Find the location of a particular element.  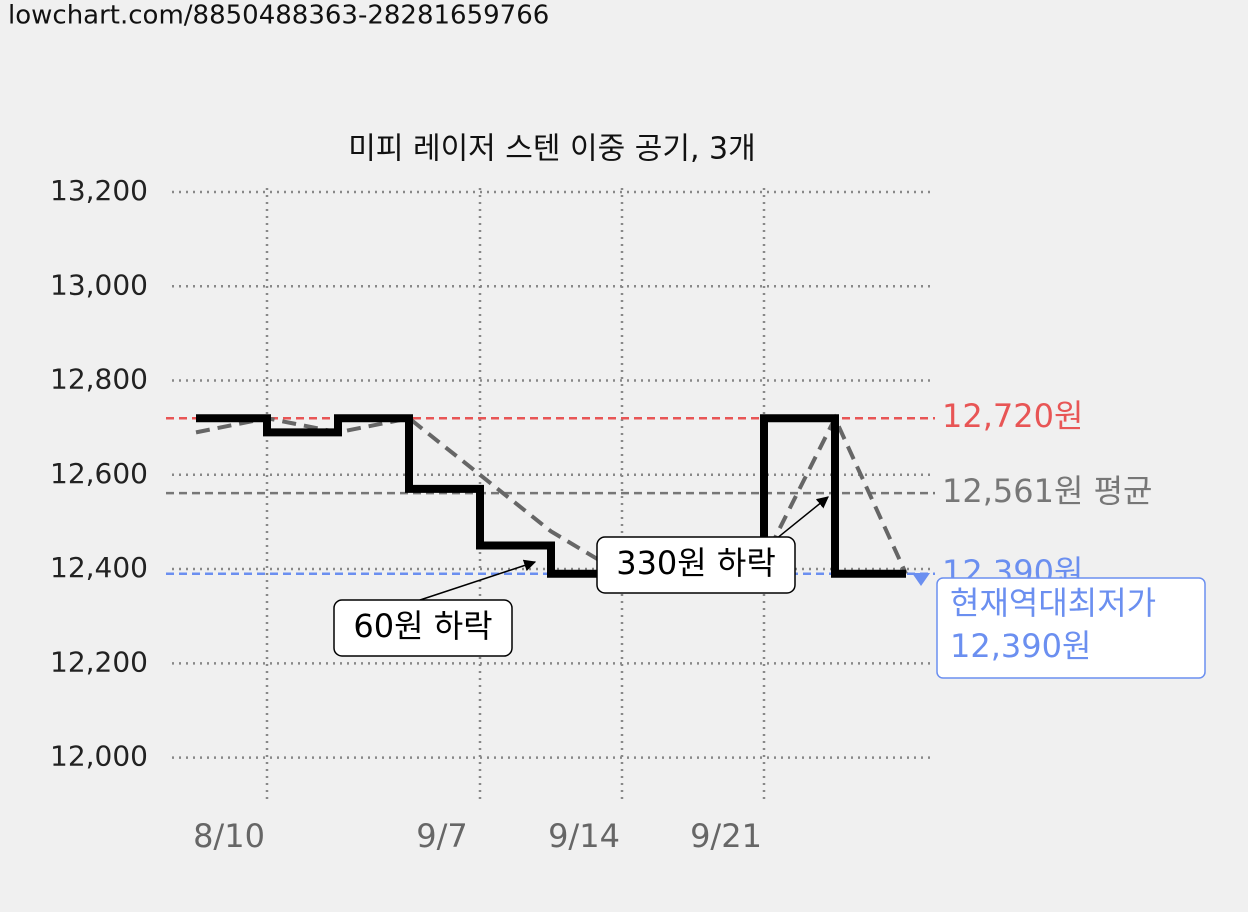

url: lowchart.com/8850488363-28281659766 is located at coordinates (278, 16).